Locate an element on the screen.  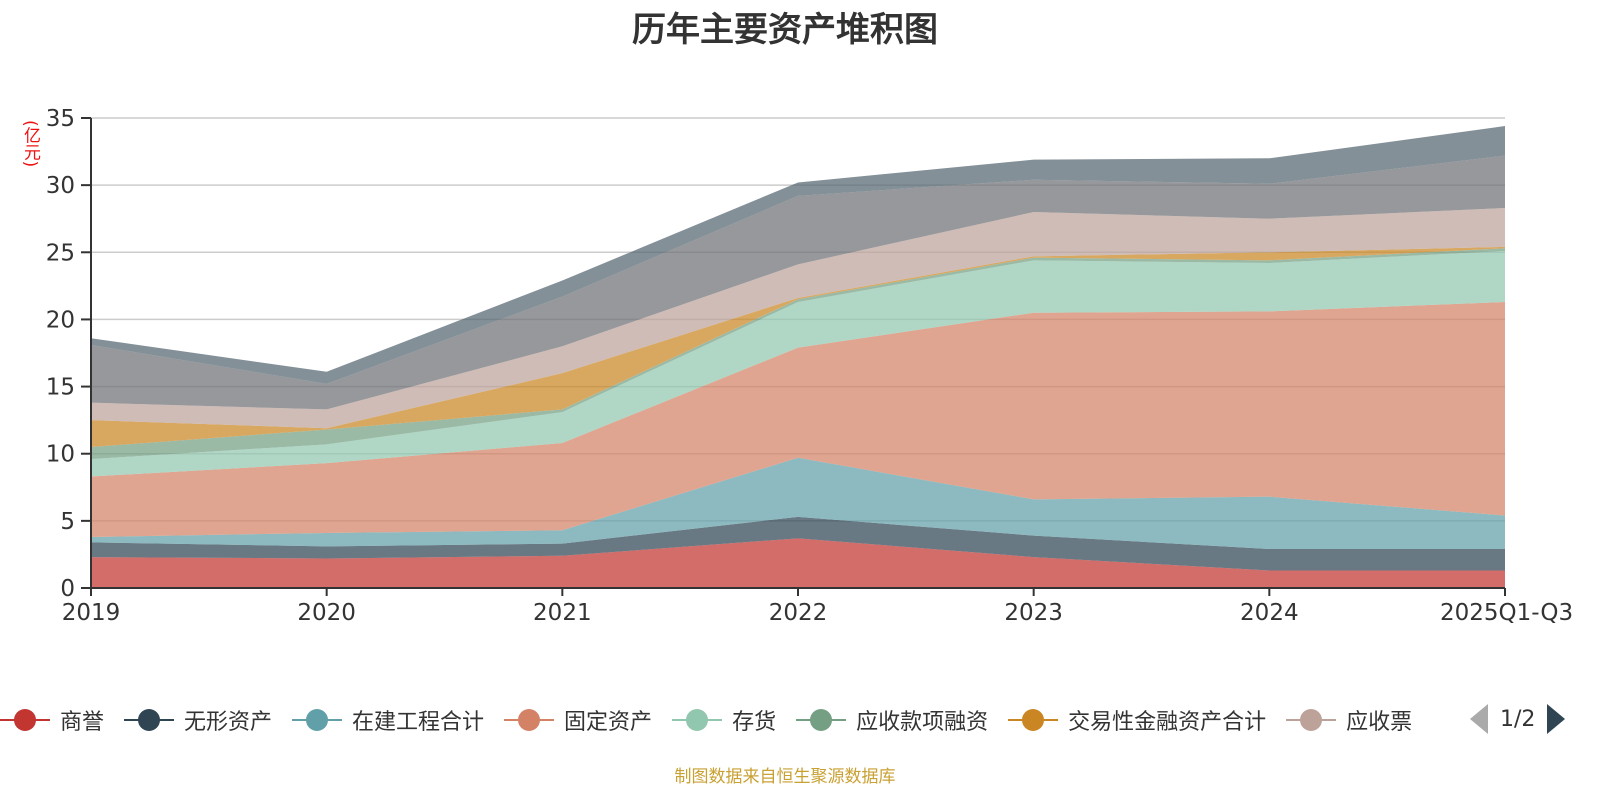
y-tick-label: 35 is located at coordinates (60, 119).